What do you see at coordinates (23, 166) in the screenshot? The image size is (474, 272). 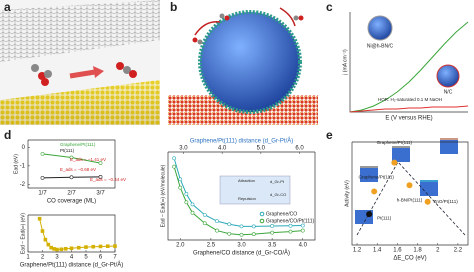 I see `y-tick-label: -1` at bounding box center [23, 166].